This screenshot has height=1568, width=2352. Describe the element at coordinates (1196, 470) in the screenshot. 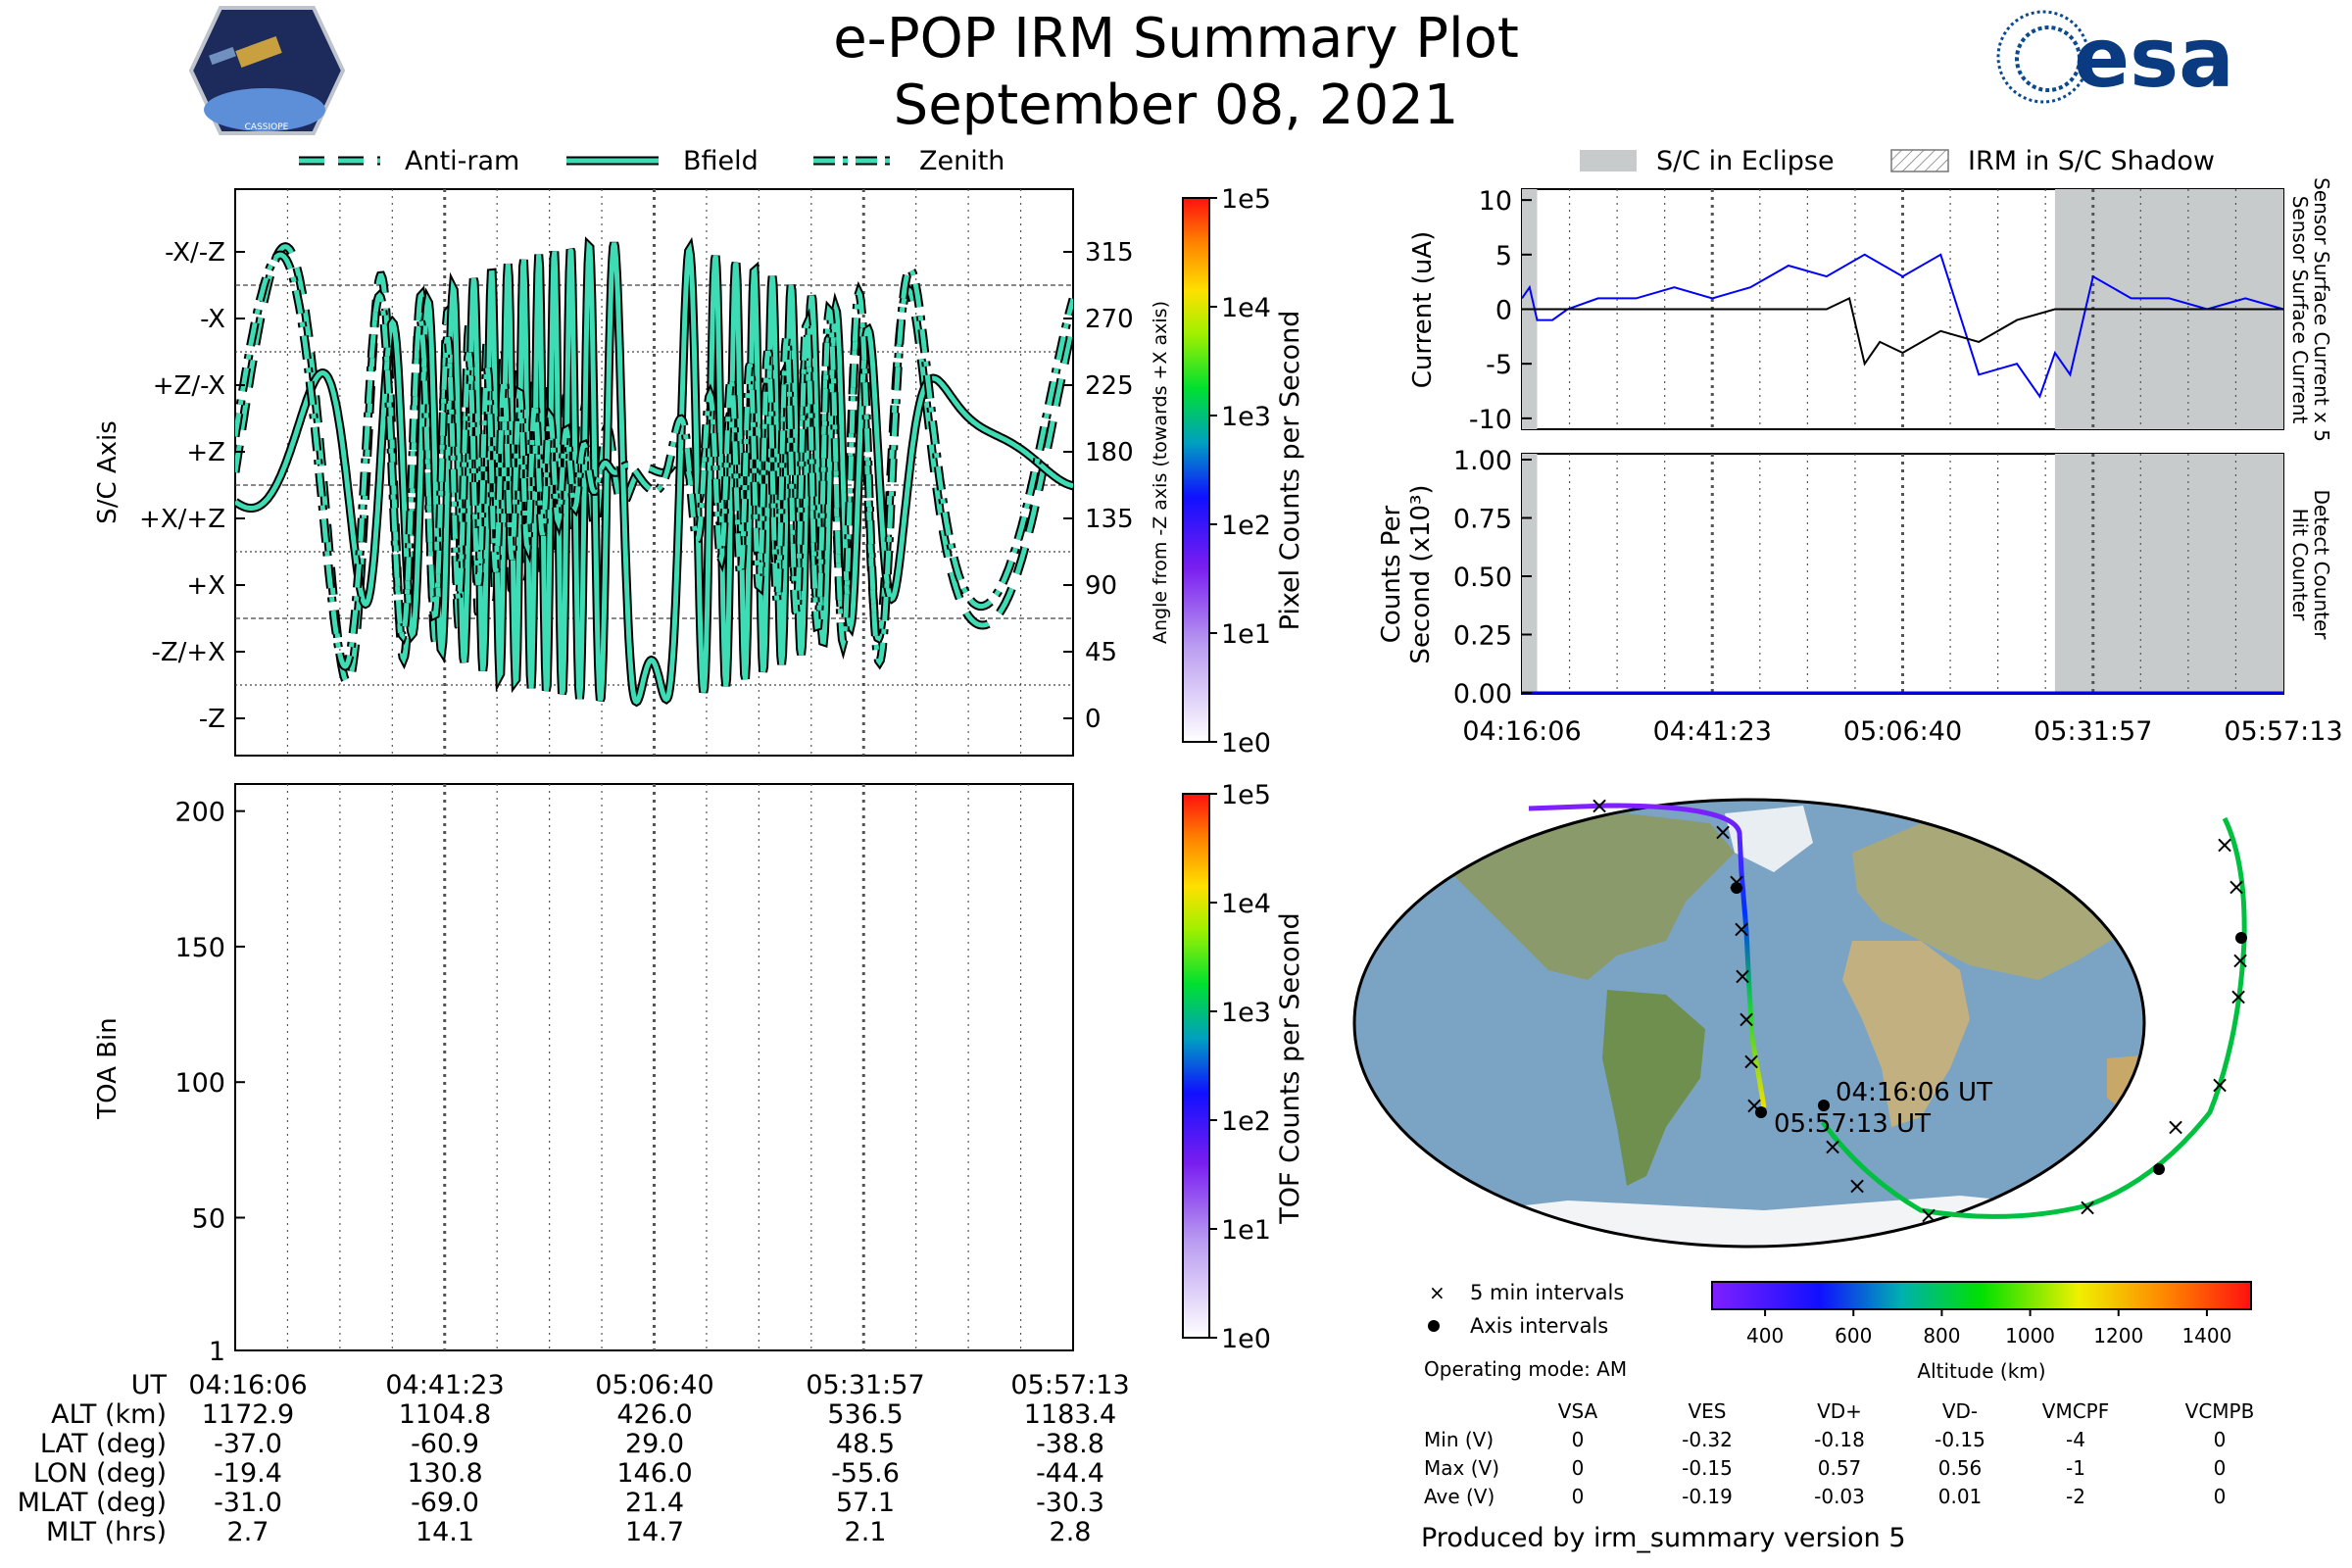

I see `pixel-colorbar-bar` at that location.